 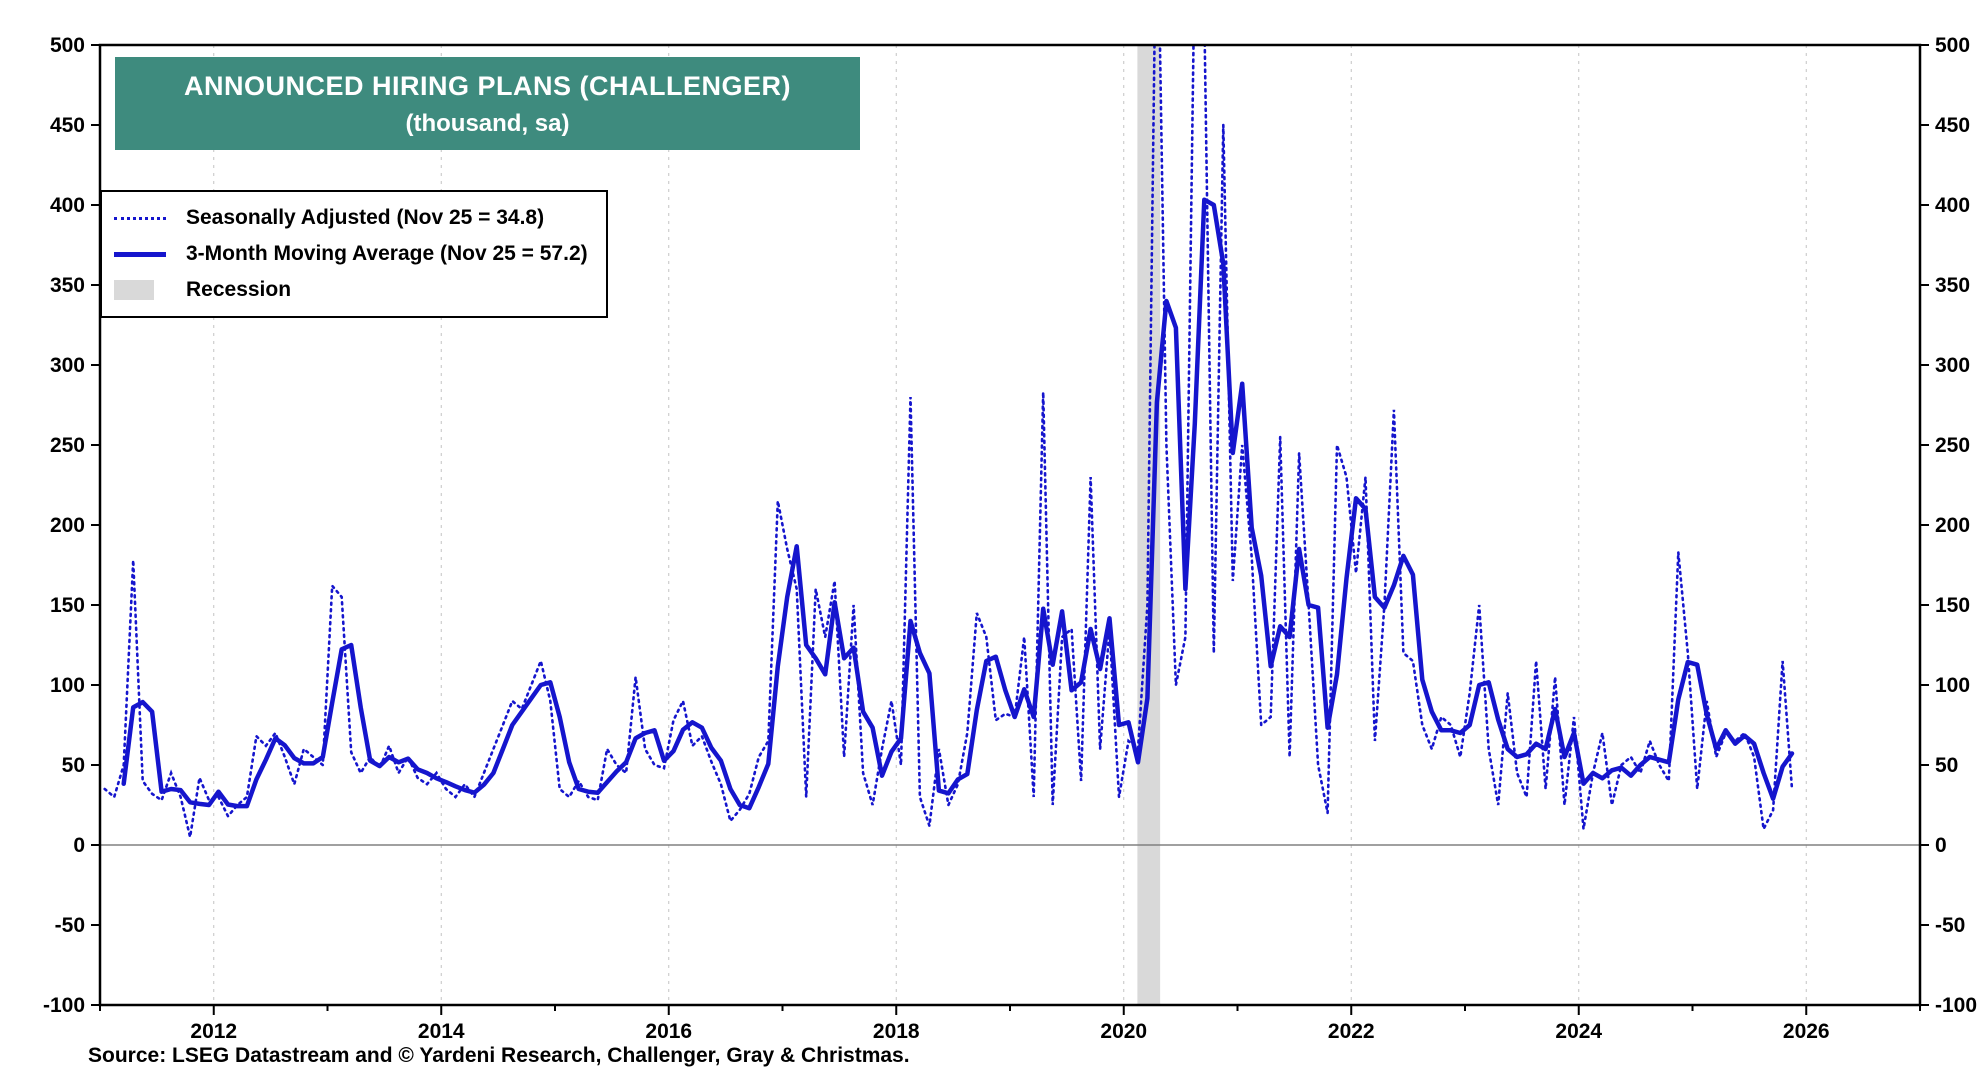 I want to click on y-axis-label-right: 0, so click(x=1941, y=845).